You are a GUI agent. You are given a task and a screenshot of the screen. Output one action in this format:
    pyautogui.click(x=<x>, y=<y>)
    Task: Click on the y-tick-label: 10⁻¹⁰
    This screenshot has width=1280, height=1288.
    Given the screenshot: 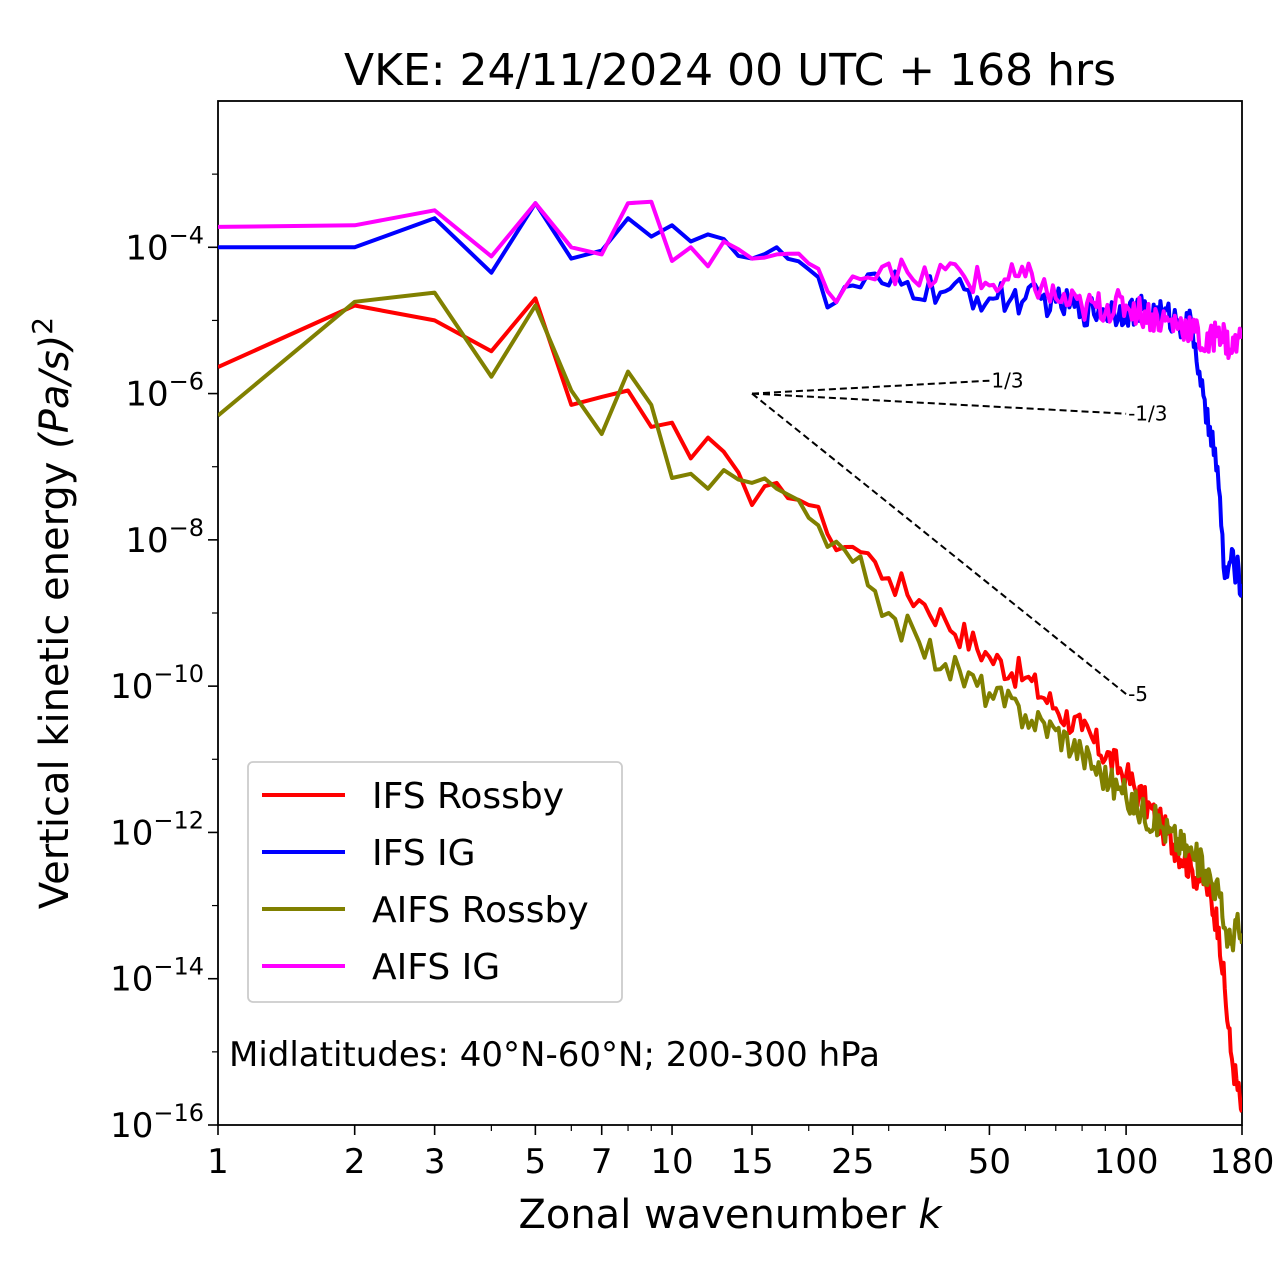 What is the action you would take?
    pyautogui.click(x=157, y=683)
    